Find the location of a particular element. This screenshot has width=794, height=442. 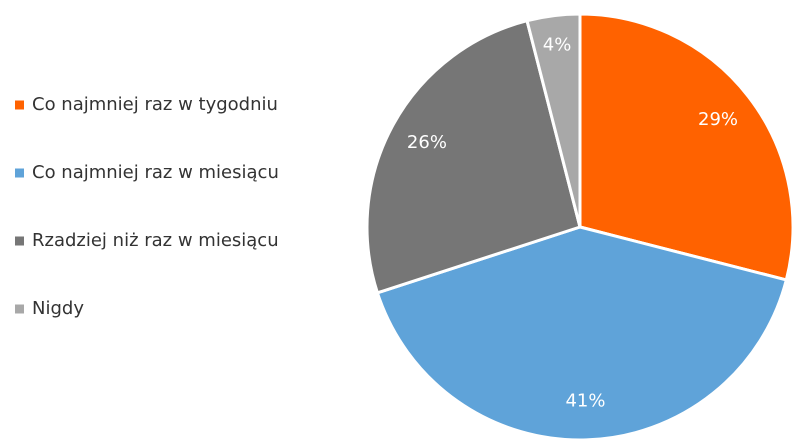

value-label: 4% is located at coordinates (557, 44).